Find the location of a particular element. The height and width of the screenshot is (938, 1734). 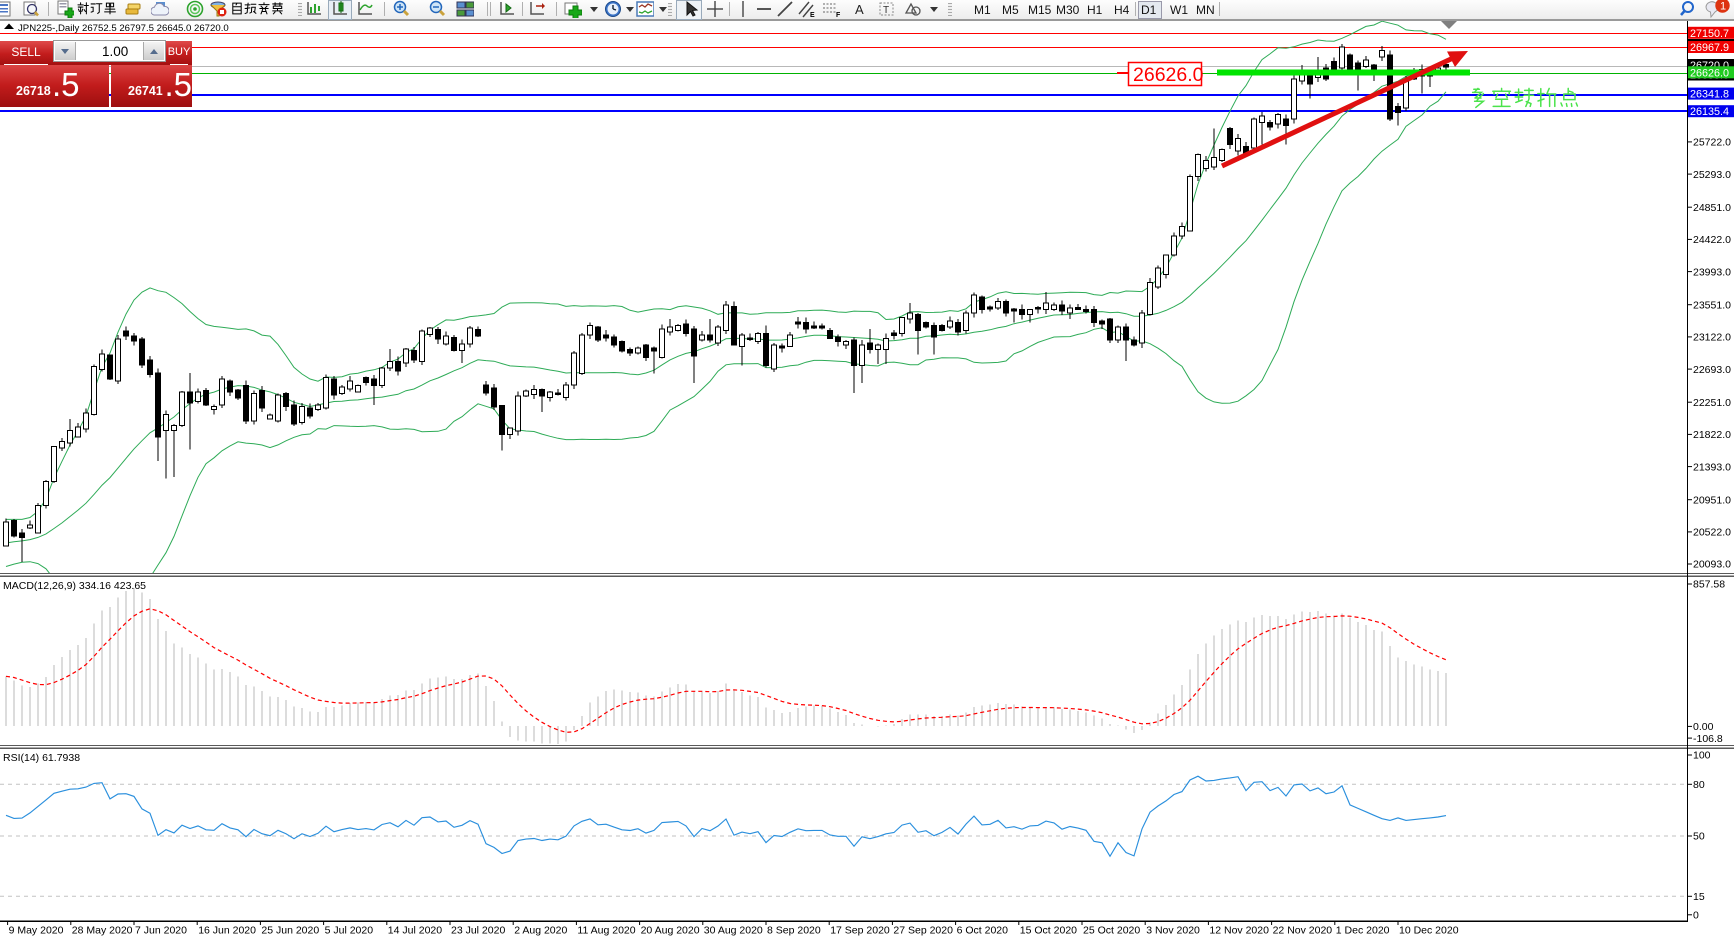

svg-text: 17 Sep 2020 is located at coordinates (860, 931).